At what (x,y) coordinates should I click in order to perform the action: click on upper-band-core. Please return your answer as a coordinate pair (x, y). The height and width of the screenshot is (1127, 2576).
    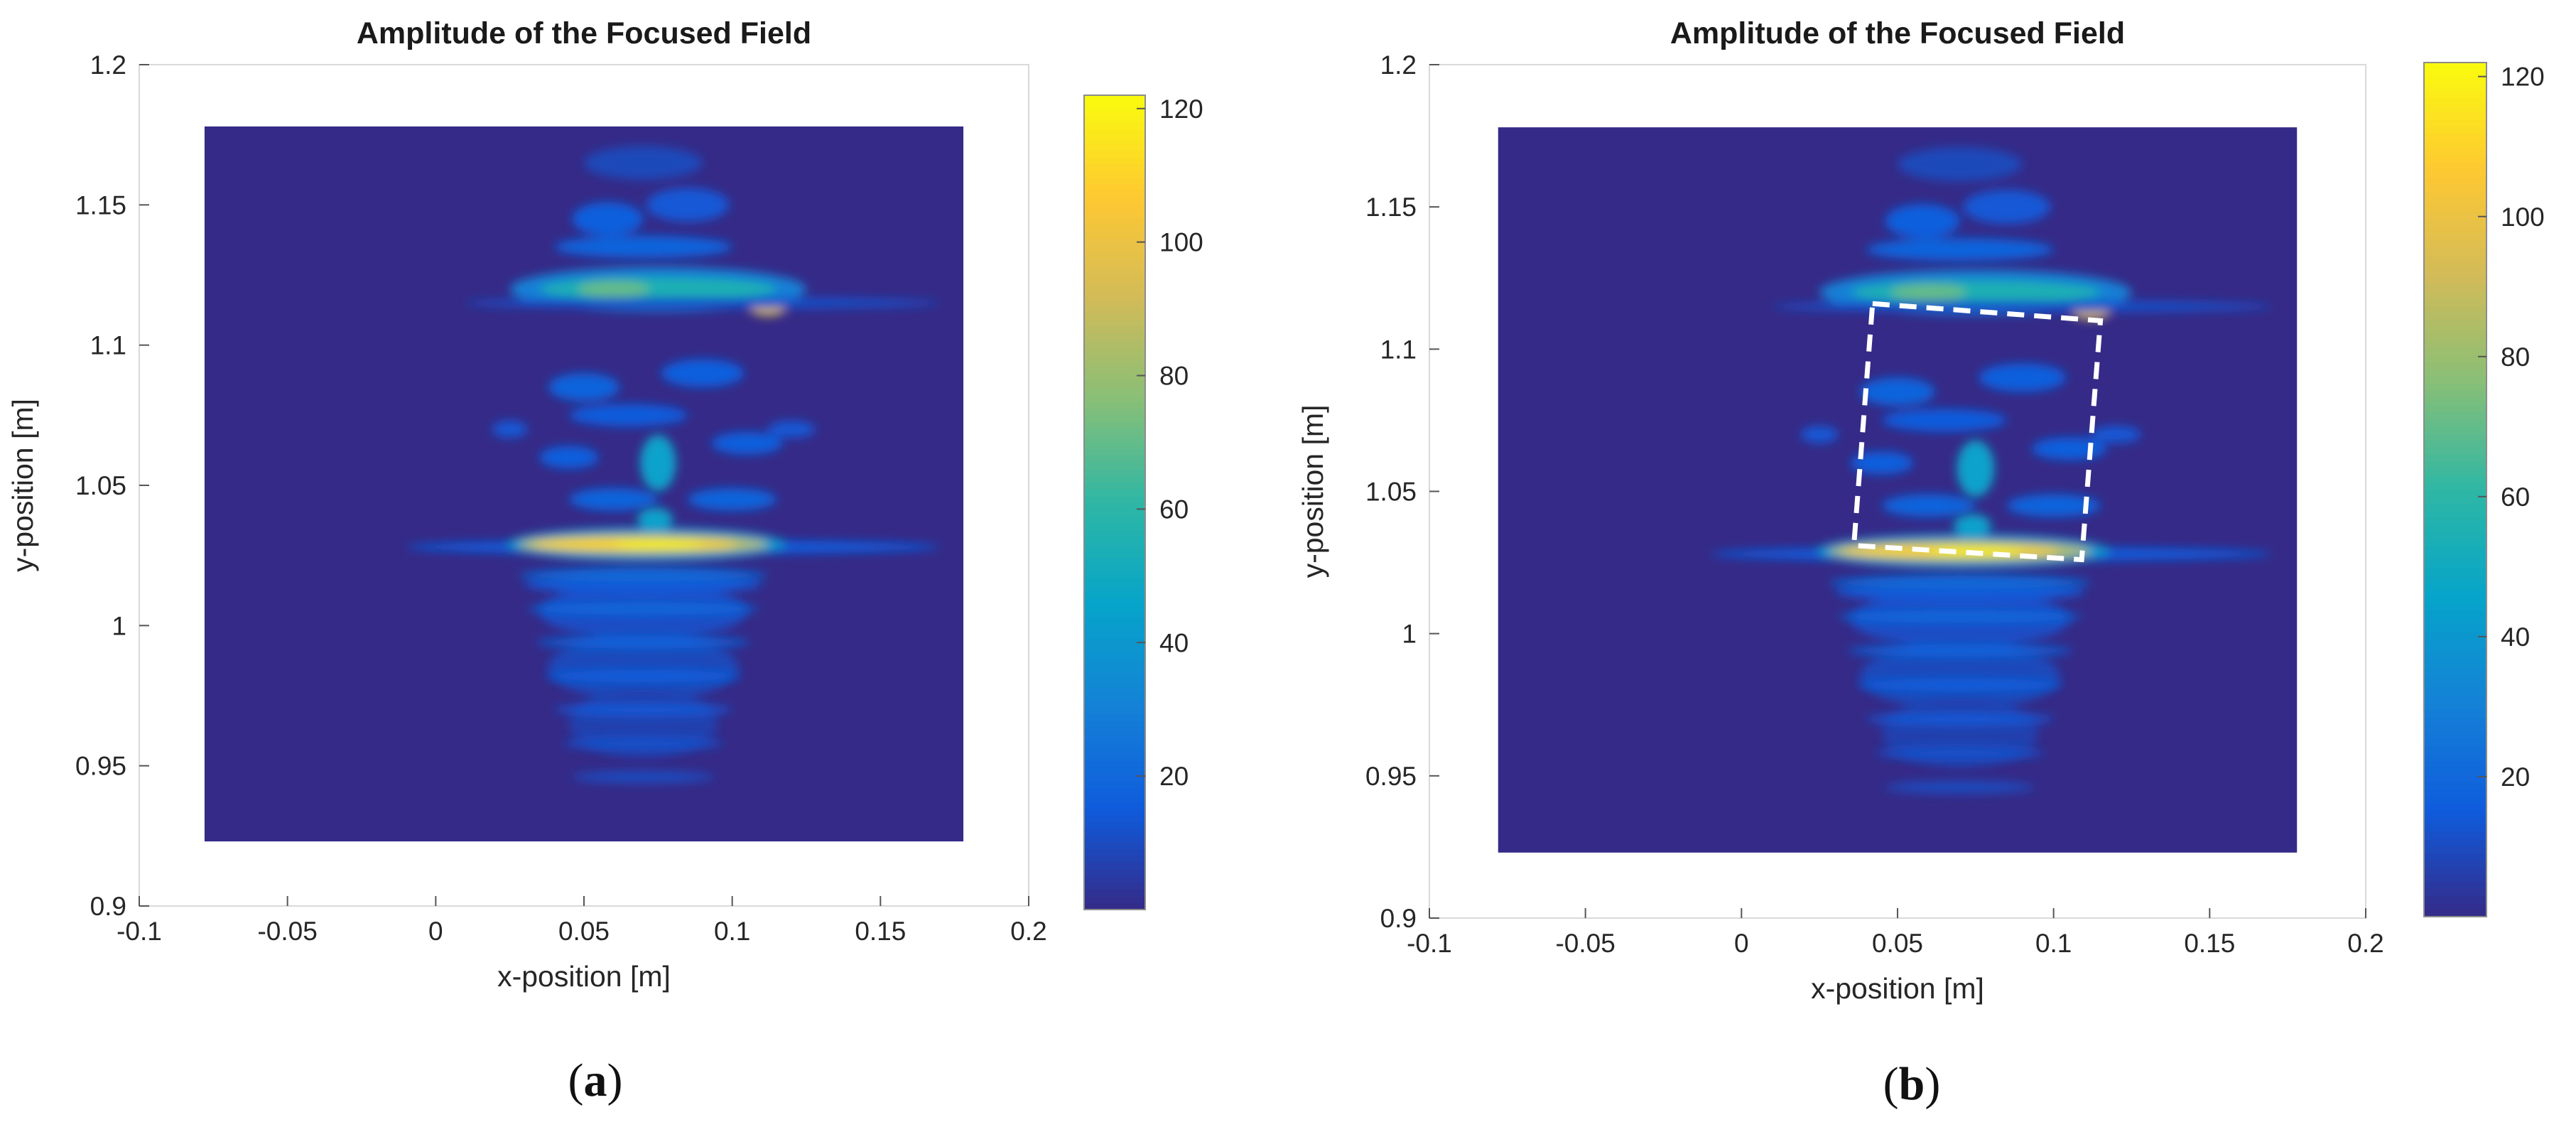
    Looking at the image, I should click on (613, 289).